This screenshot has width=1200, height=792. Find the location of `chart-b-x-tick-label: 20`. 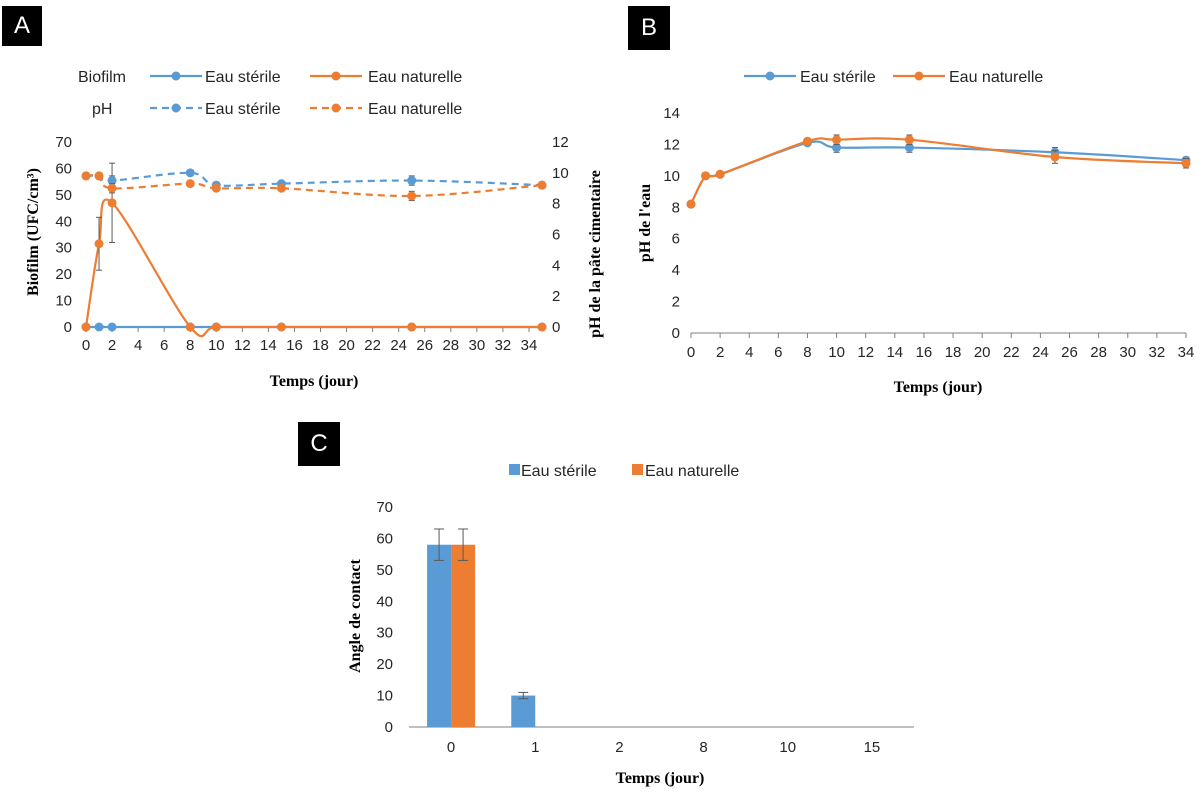

chart-b-x-tick-label: 20 is located at coordinates (982, 352).